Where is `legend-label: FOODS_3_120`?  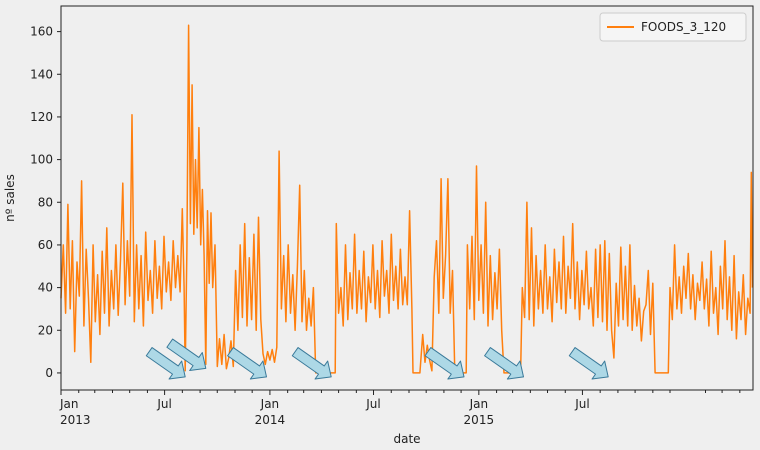
legend-label: FOODS_3_120 is located at coordinates (683, 27).